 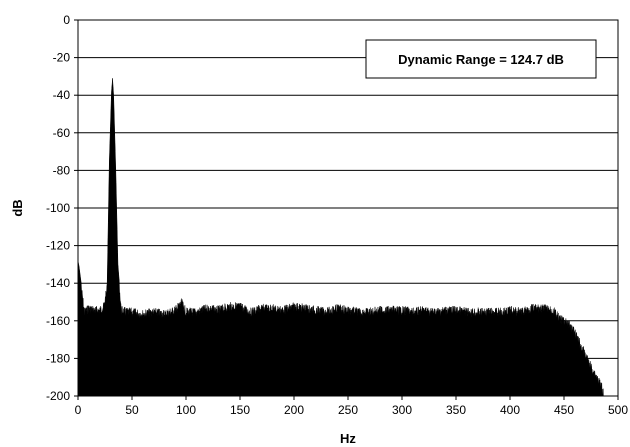 I want to click on y-tick-label: -160, so click(x=58, y=321).